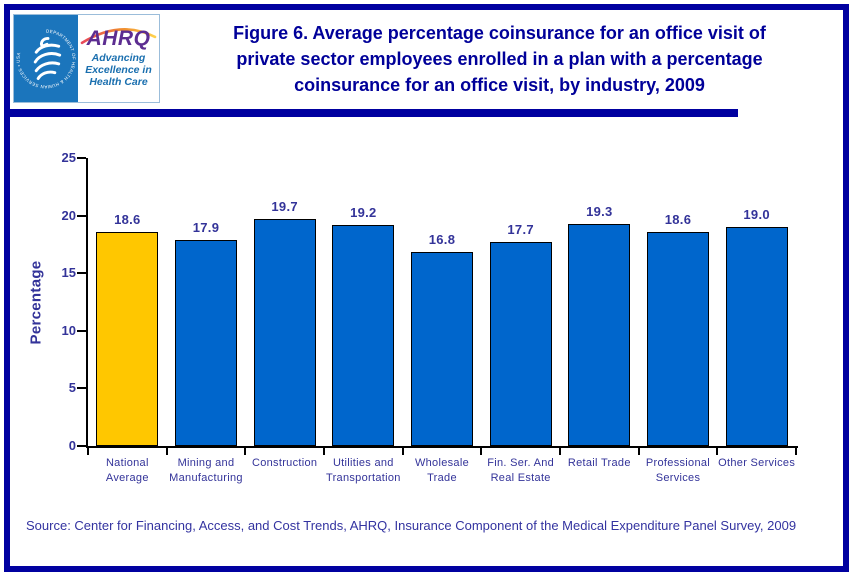  I want to click on y-tick-label: 20, so click(68, 215).